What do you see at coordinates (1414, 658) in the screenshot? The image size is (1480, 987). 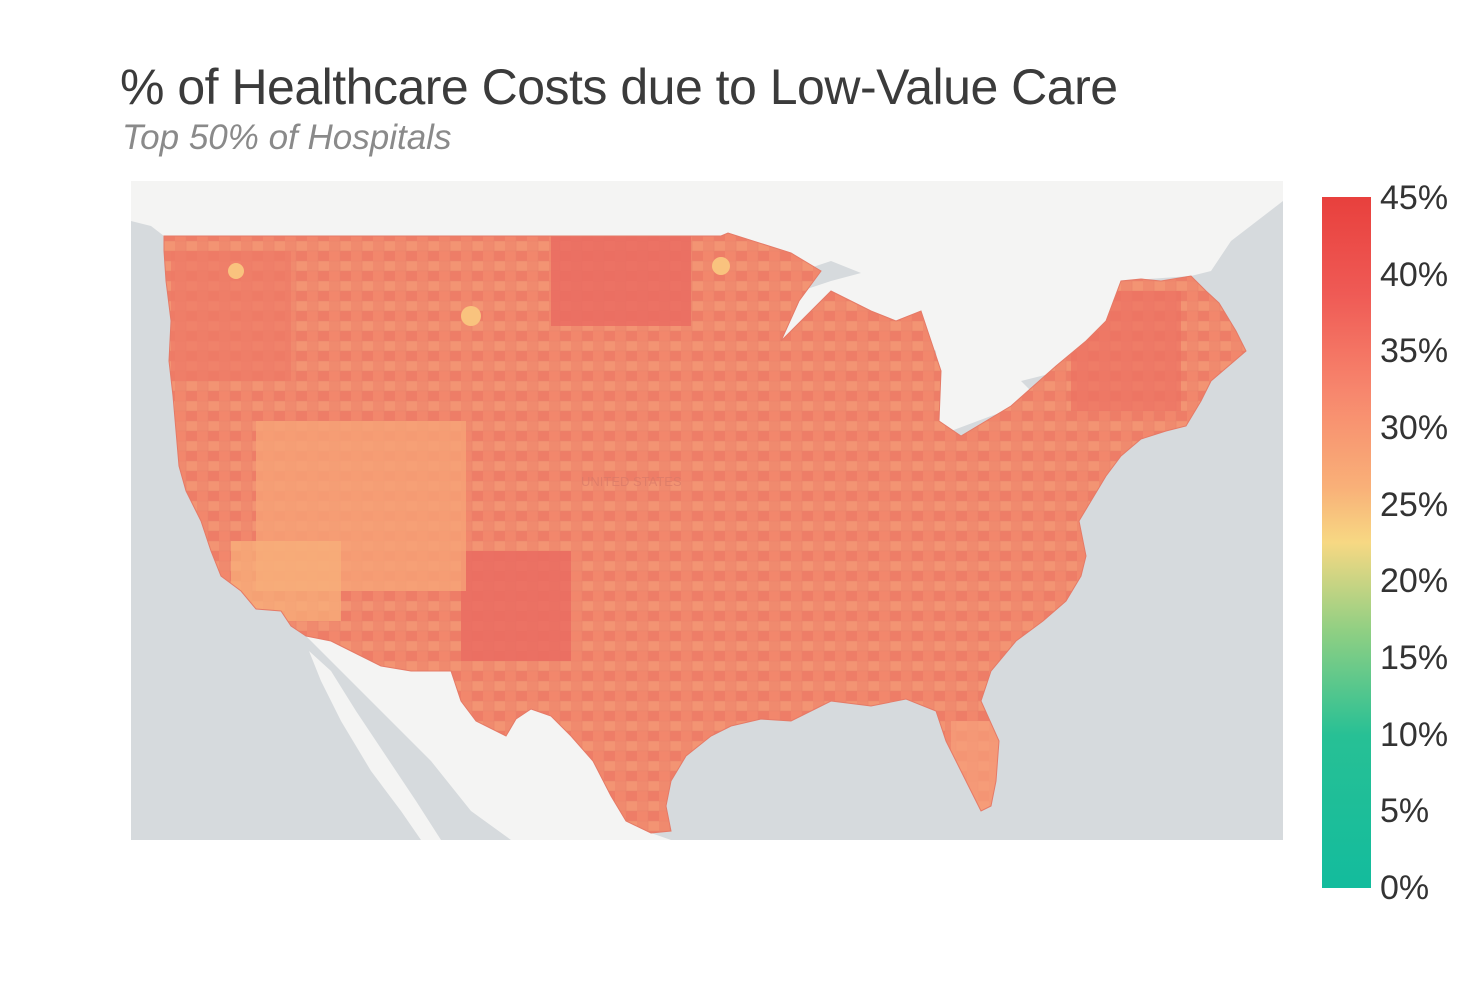 I see `legend-tick-label: 15%` at bounding box center [1414, 658].